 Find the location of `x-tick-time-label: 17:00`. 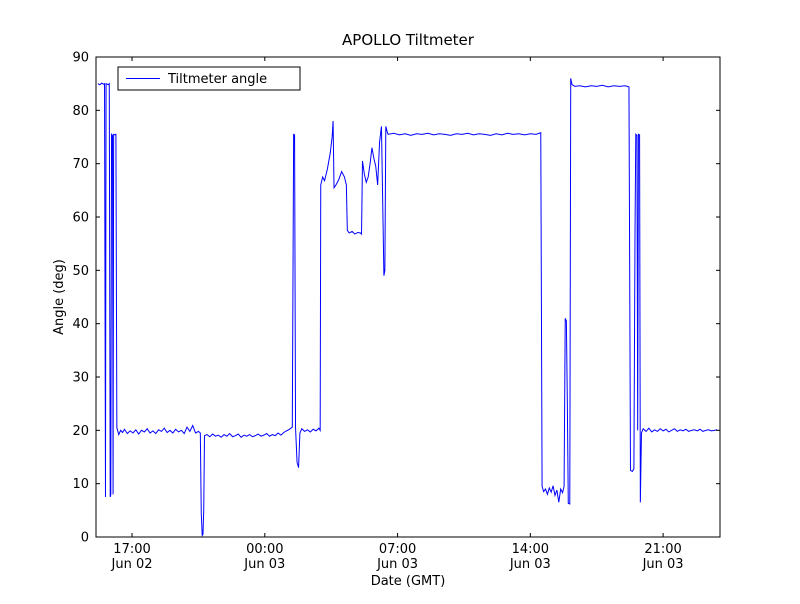

x-tick-time-label: 17:00 is located at coordinates (131, 549).